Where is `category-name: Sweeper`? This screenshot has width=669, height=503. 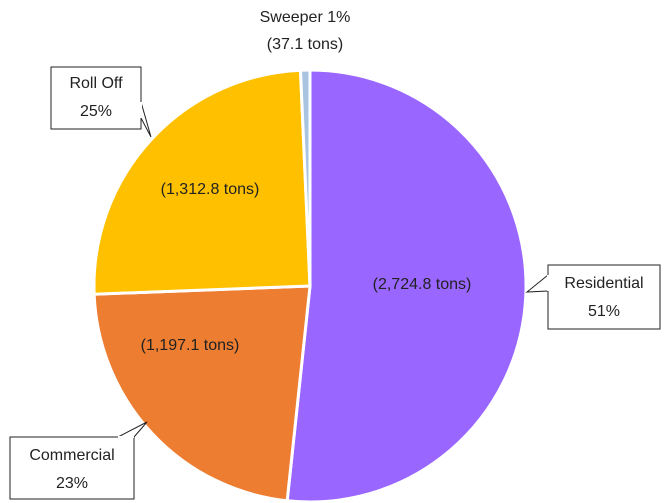 category-name: Sweeper is located at coordinates (292, 17).